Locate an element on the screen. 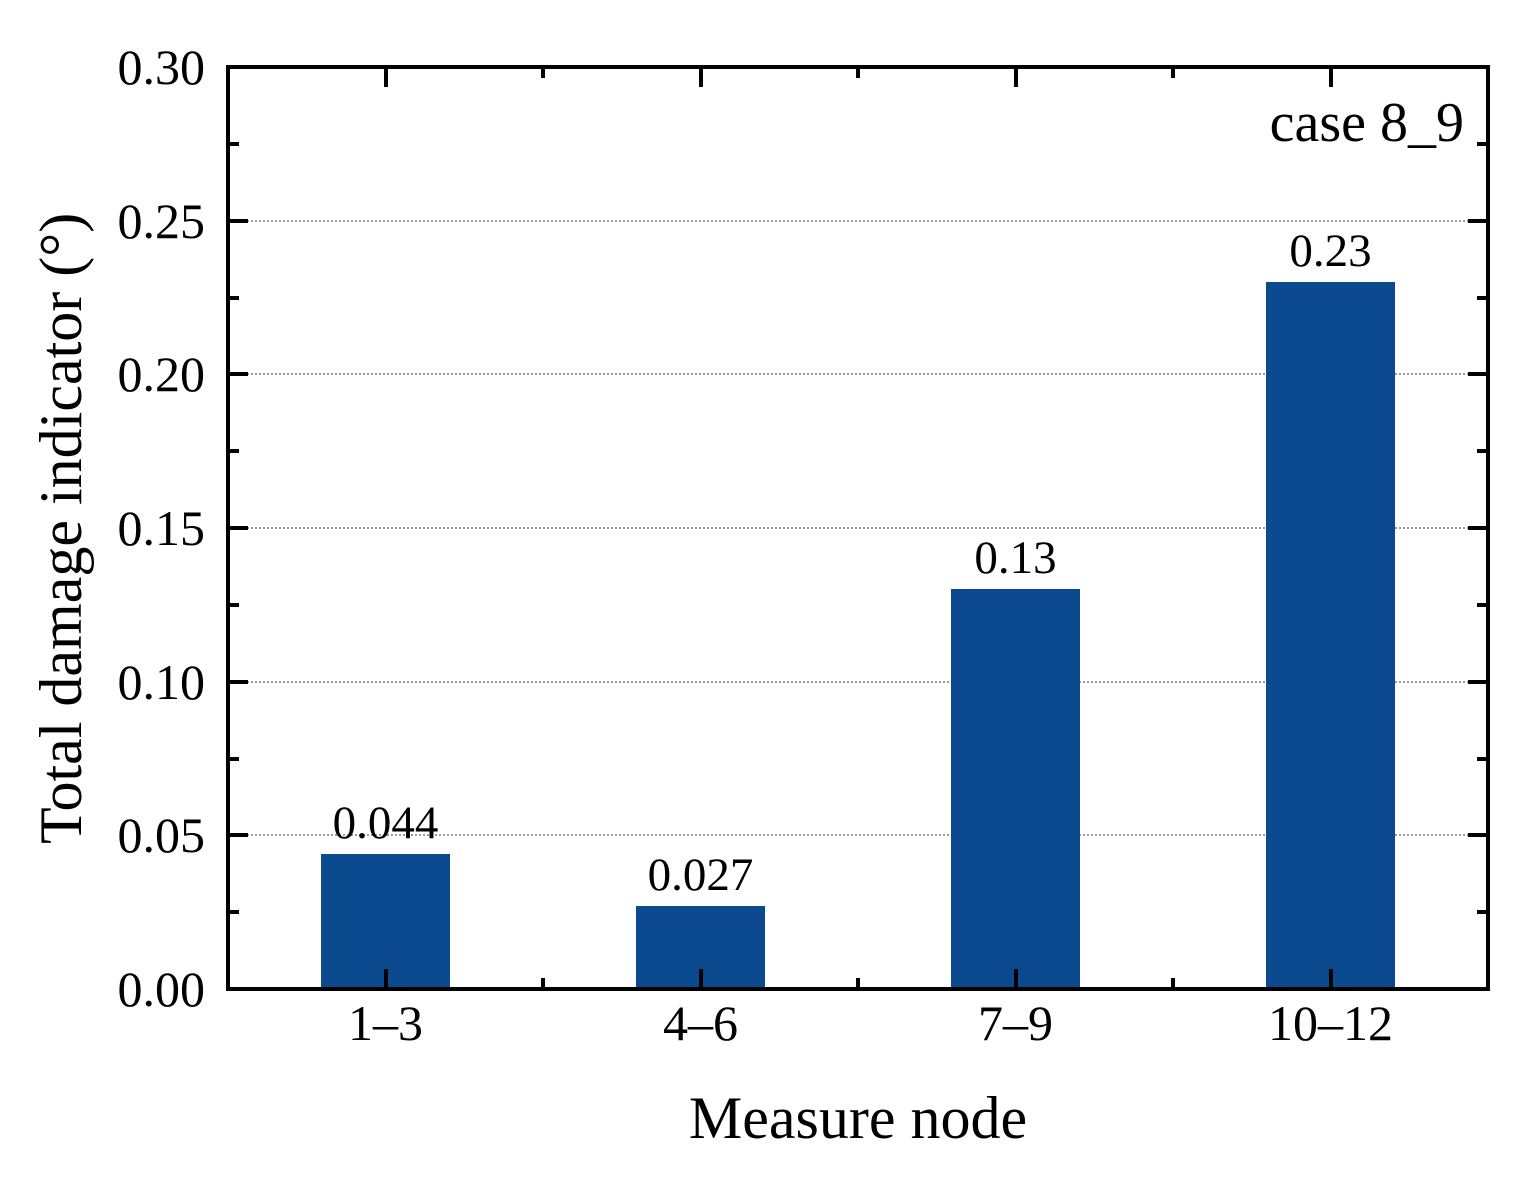 This screenshot has height=1188, width=1536. axis-spine-right is located at coordinates (1488, 528).